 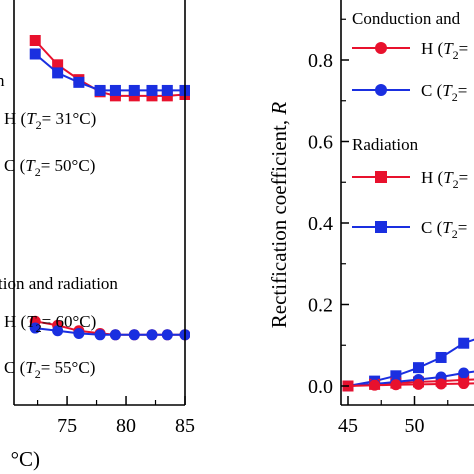 What do you see at coordinates (59, 283) in the screenshot?
I see `left-annotation-text: tion and radiation` at bounding box center [59, 283].